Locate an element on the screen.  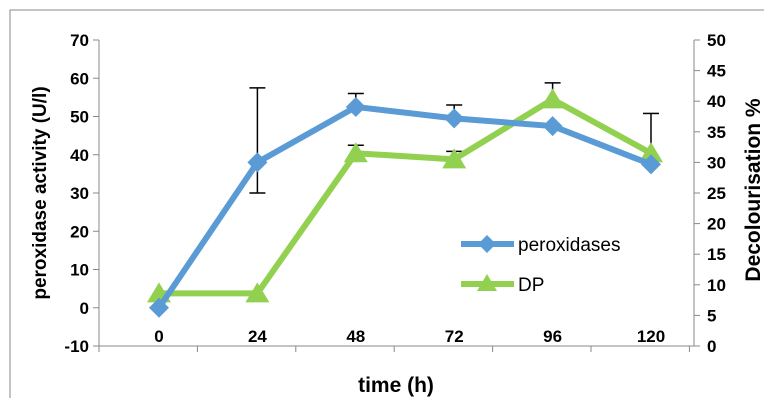
x-tick-label: 120 is located at coordinates (651, 336).